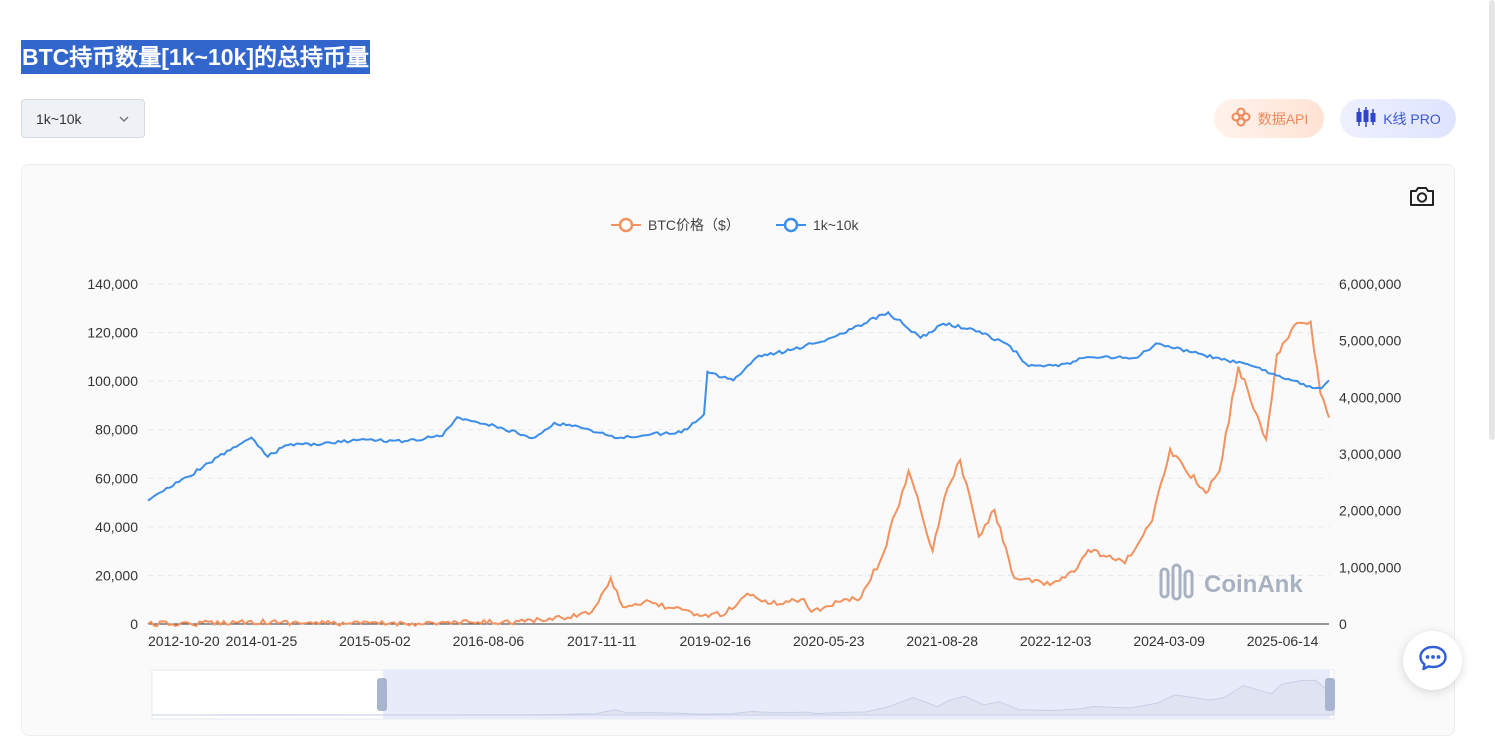 Image resolution: width=1495 pixels, height=747 pixels. What do you see at coordinates (1422, 198) in the screenshot?
I see `camera-icon` at bounding box center [1422, 198].